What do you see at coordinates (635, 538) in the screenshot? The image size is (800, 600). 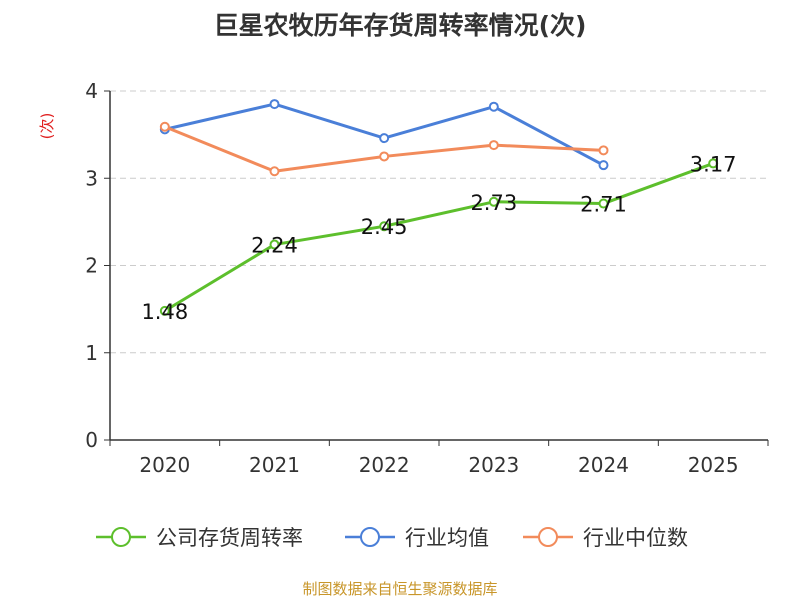 I see `legend-label: 行业中位数` at bounding box center [635, 538].